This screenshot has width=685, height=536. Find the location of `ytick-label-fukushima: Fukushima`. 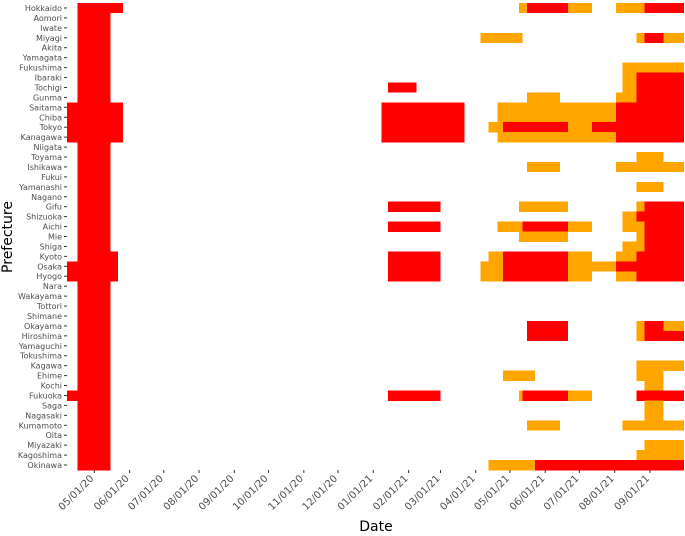

ytick-label-fukushima: Fukushima is located at coordinates (40, 68).